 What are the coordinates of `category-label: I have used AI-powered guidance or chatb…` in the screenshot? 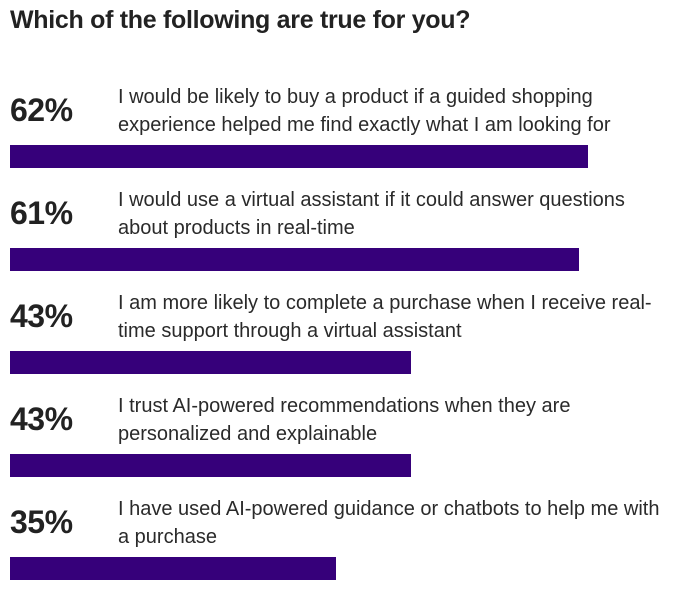 It's located at (389, 523).